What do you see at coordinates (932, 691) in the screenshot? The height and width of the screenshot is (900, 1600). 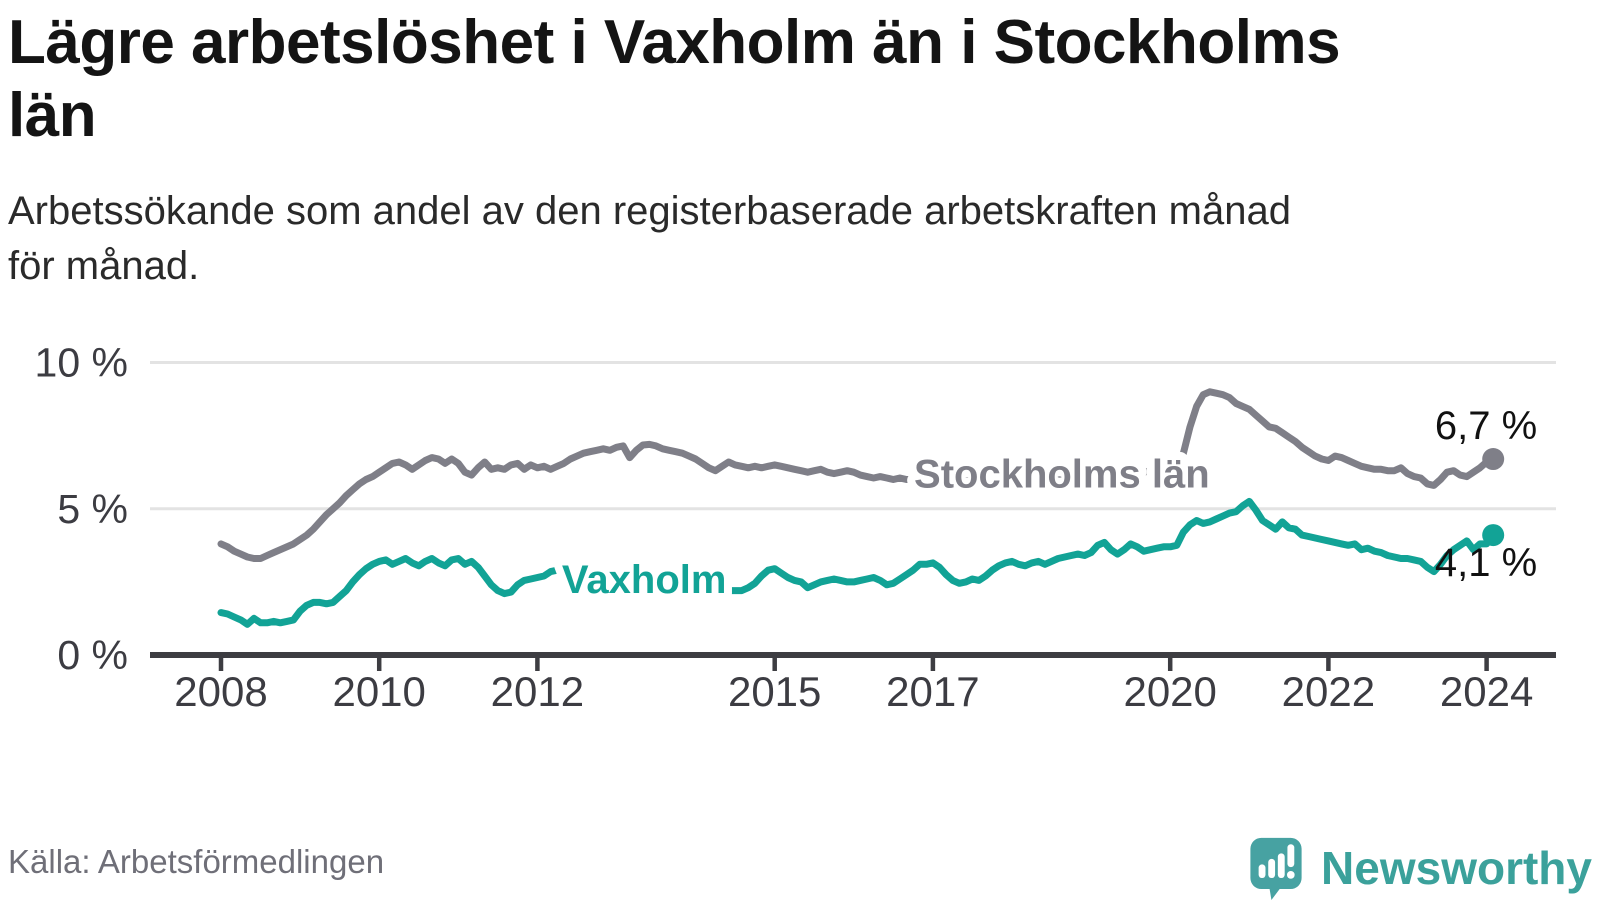 I see `x-axis-label: 2017` at bounding box center [932, 691].